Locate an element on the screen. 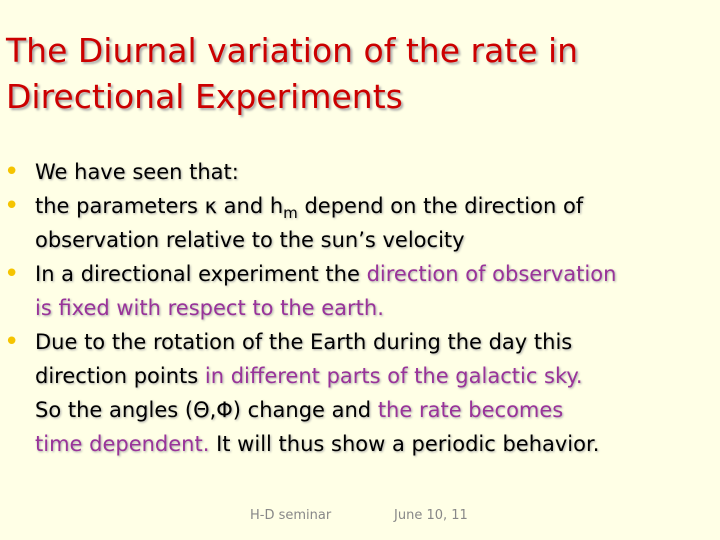 The height and width of the screenshot is (540, 720). footer-left: H-D seminar is located at coordinates (291, 515).